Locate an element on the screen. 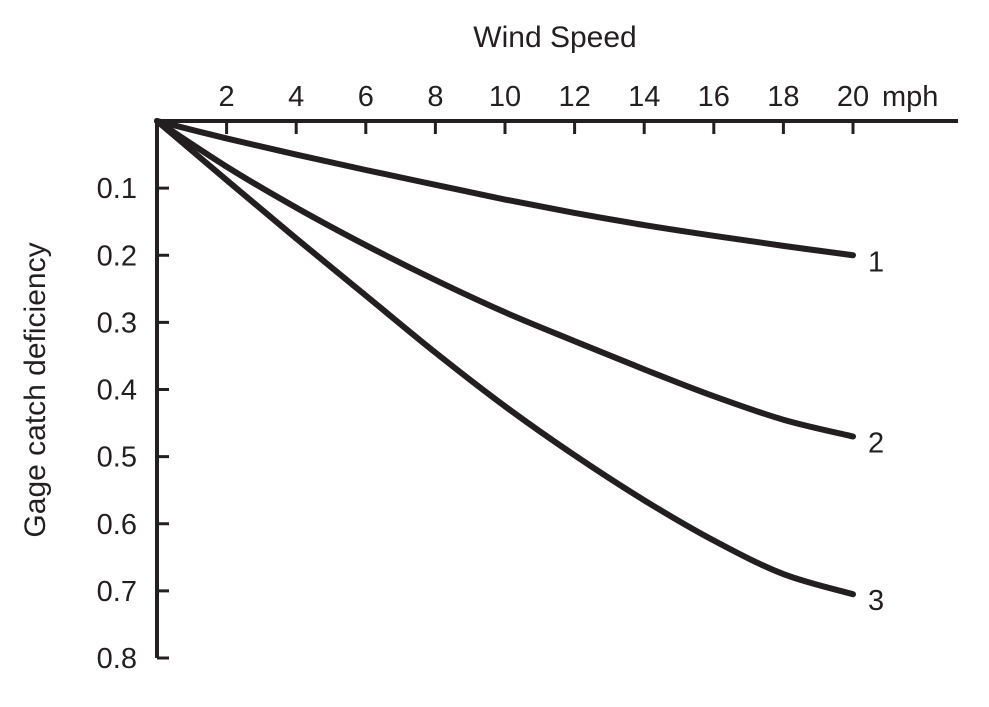 The width and height of the screenshot is (989, 707). y-tick-label: 0.4 is located at coordinates (117, 391).